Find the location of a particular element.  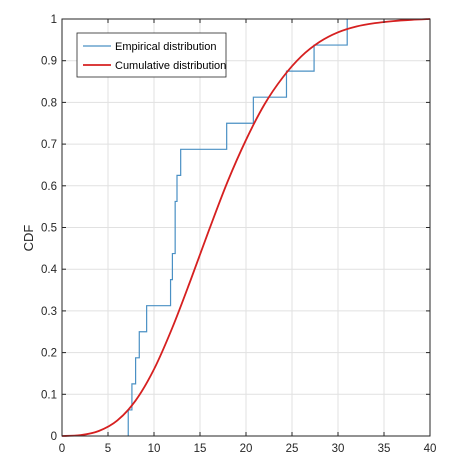

y-tick-label: 0.3 is located at coordinates (49, 312).